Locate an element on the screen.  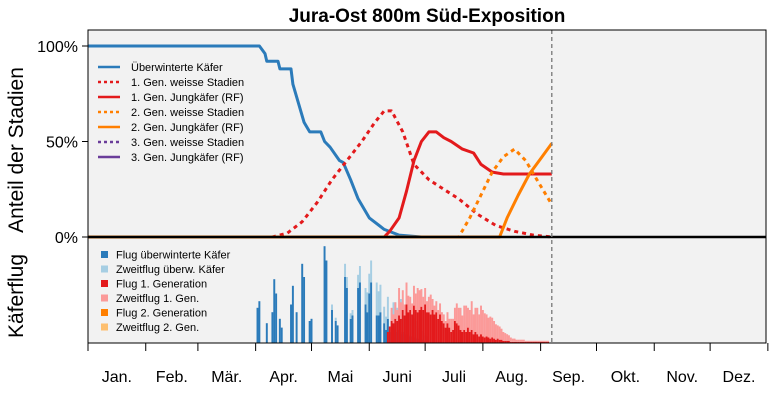
flight-legend-label-5: Zweitflug 2. Gen. is located at coordinates (157, 328).